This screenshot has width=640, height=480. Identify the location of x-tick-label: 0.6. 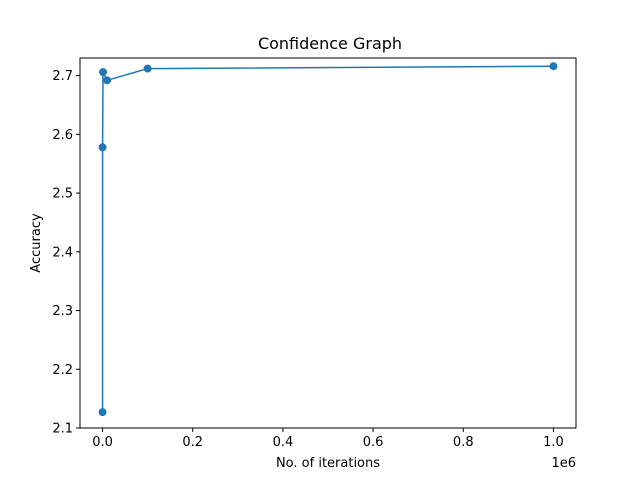
(373, 442).